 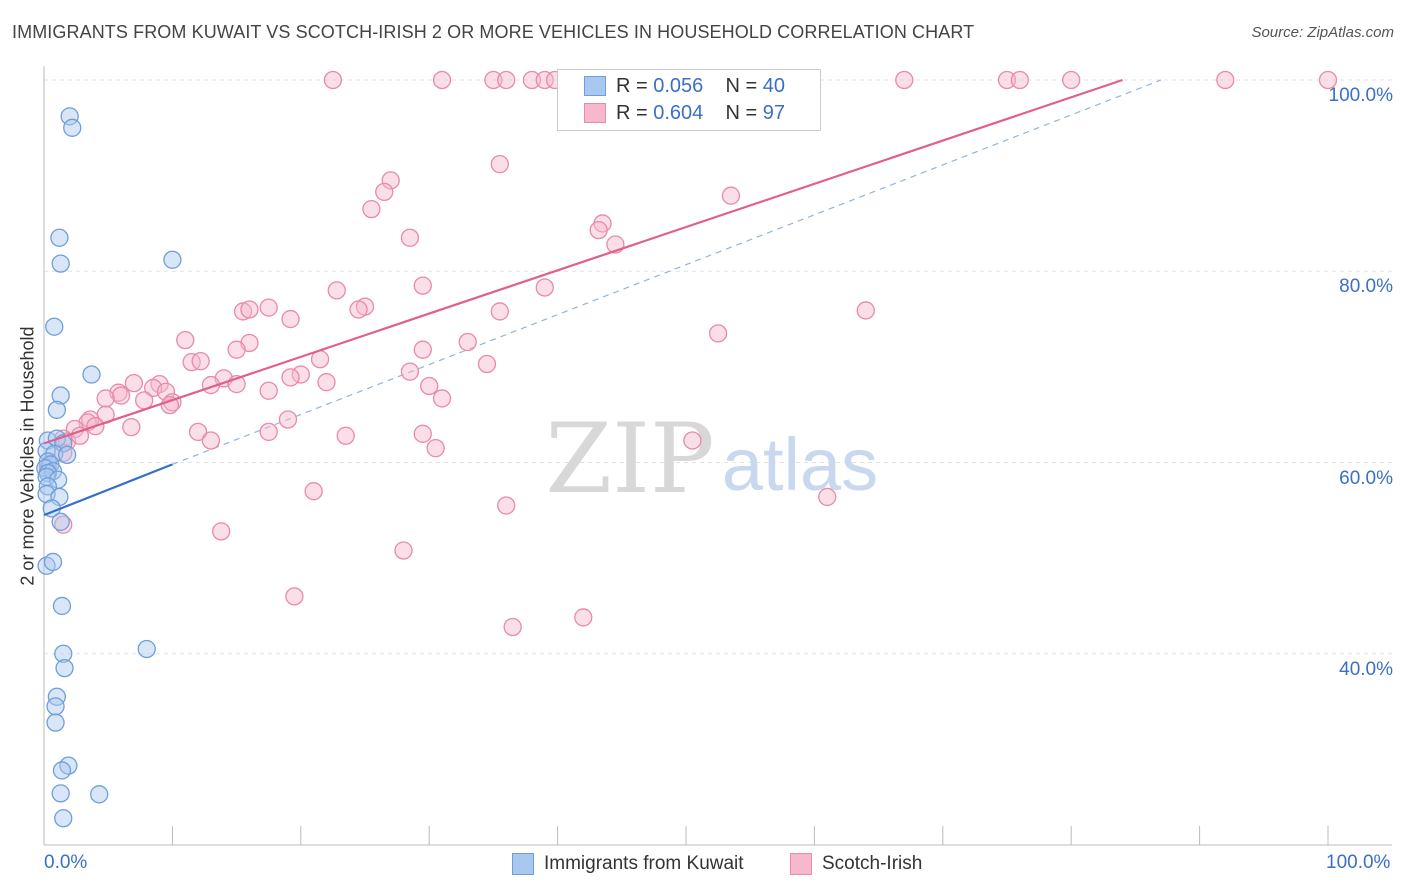 I want to click on legend-swatch-kuwait, so click(x=595, y=86).